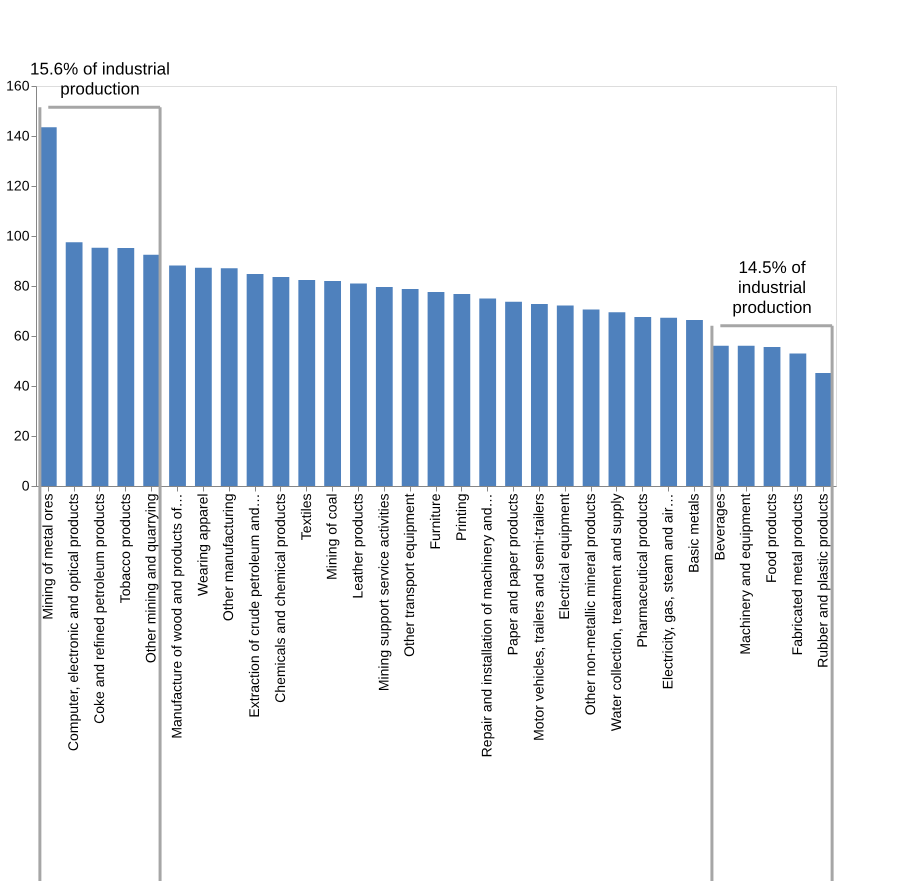 This screenshot has width=914, height=881. Describe the element at coordinates (719, 527) in the screenshot. I see `x-tick-label: Beverages` at that location.